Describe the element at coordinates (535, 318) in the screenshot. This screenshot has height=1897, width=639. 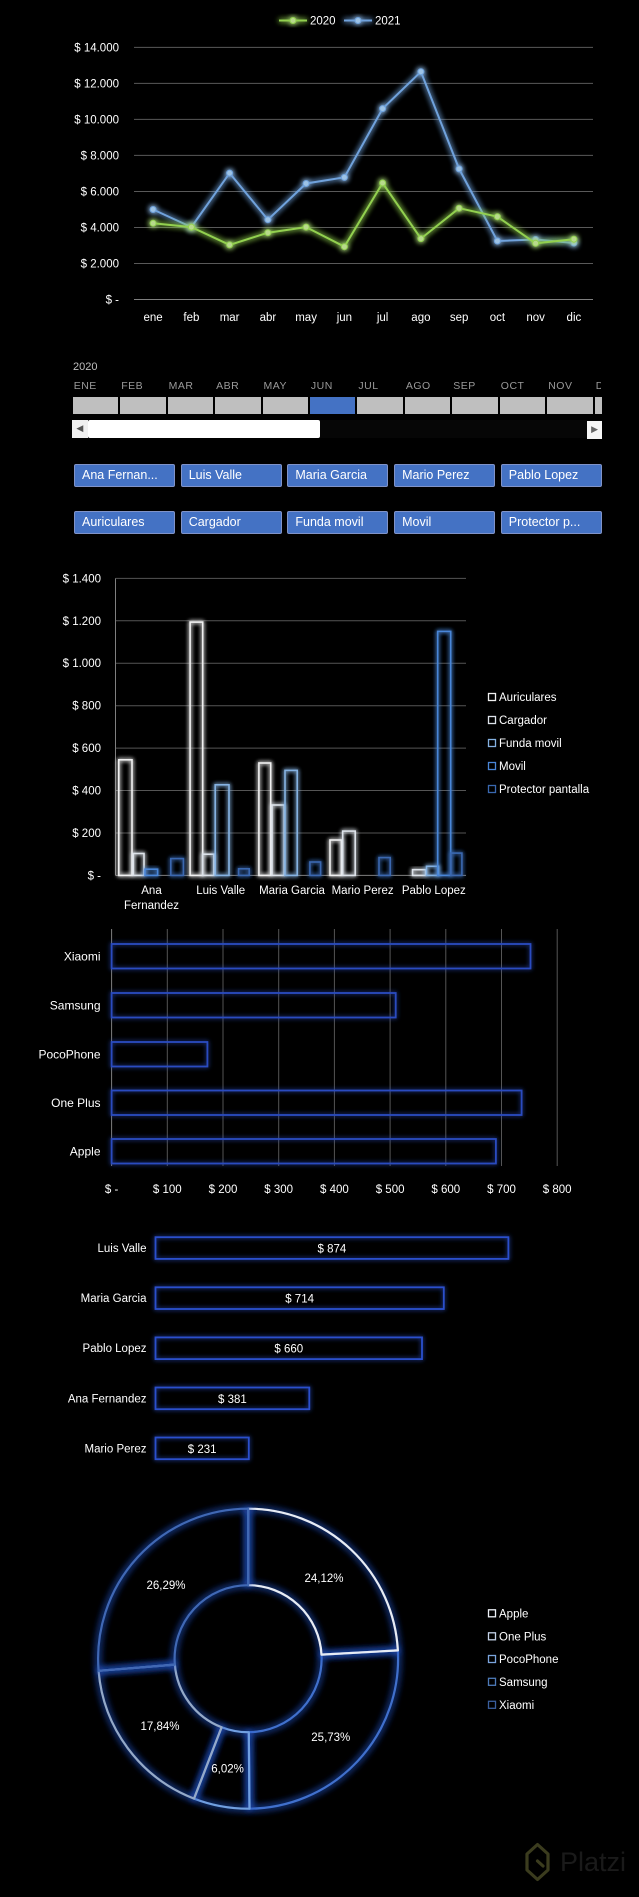
I see `svg-text: nov` at that location.